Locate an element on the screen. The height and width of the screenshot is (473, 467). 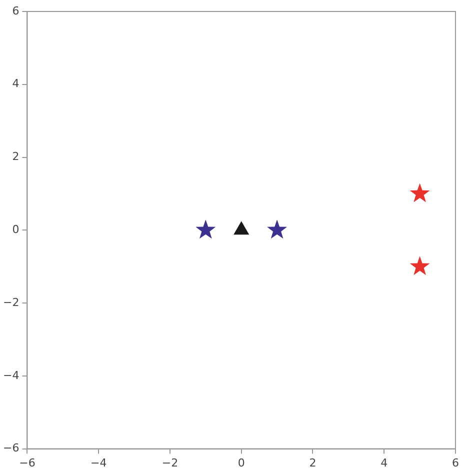
y-tick-label: 2 is located at coordinates (16, 157).